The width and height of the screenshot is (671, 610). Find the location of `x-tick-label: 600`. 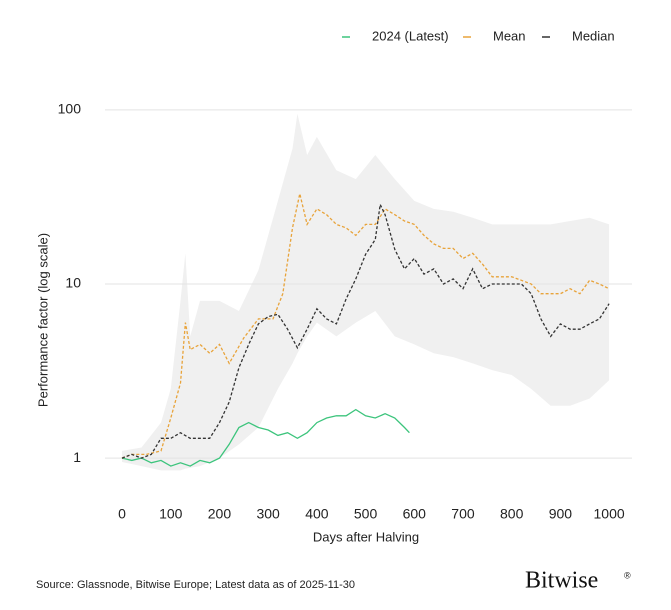

x-tick-label: 600 is located at coordinates (415, 514).